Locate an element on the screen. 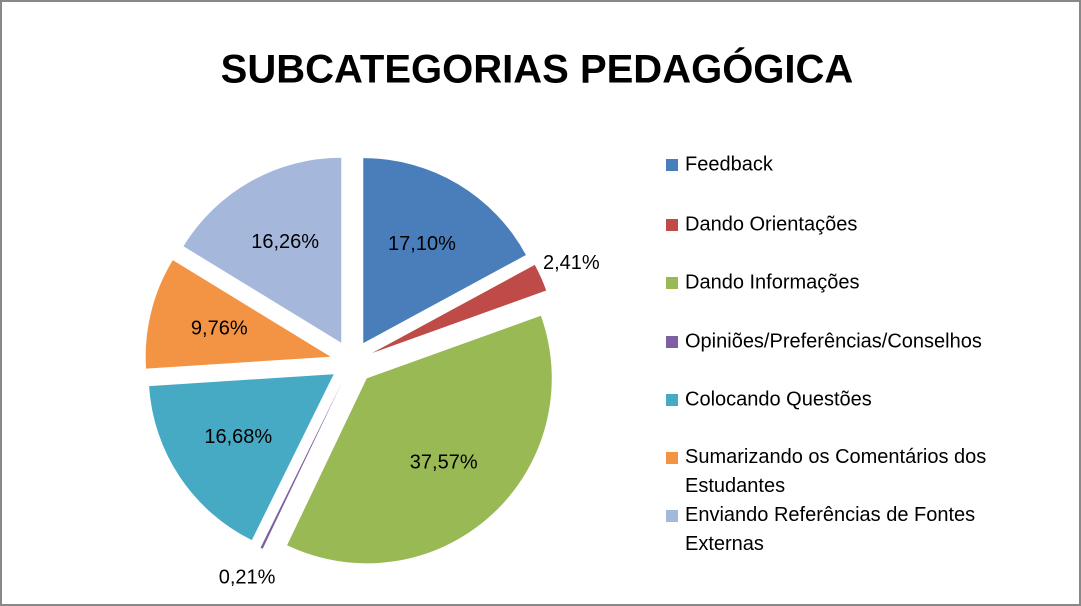  data-label: 2,41% is located at coordinates (571, 263).